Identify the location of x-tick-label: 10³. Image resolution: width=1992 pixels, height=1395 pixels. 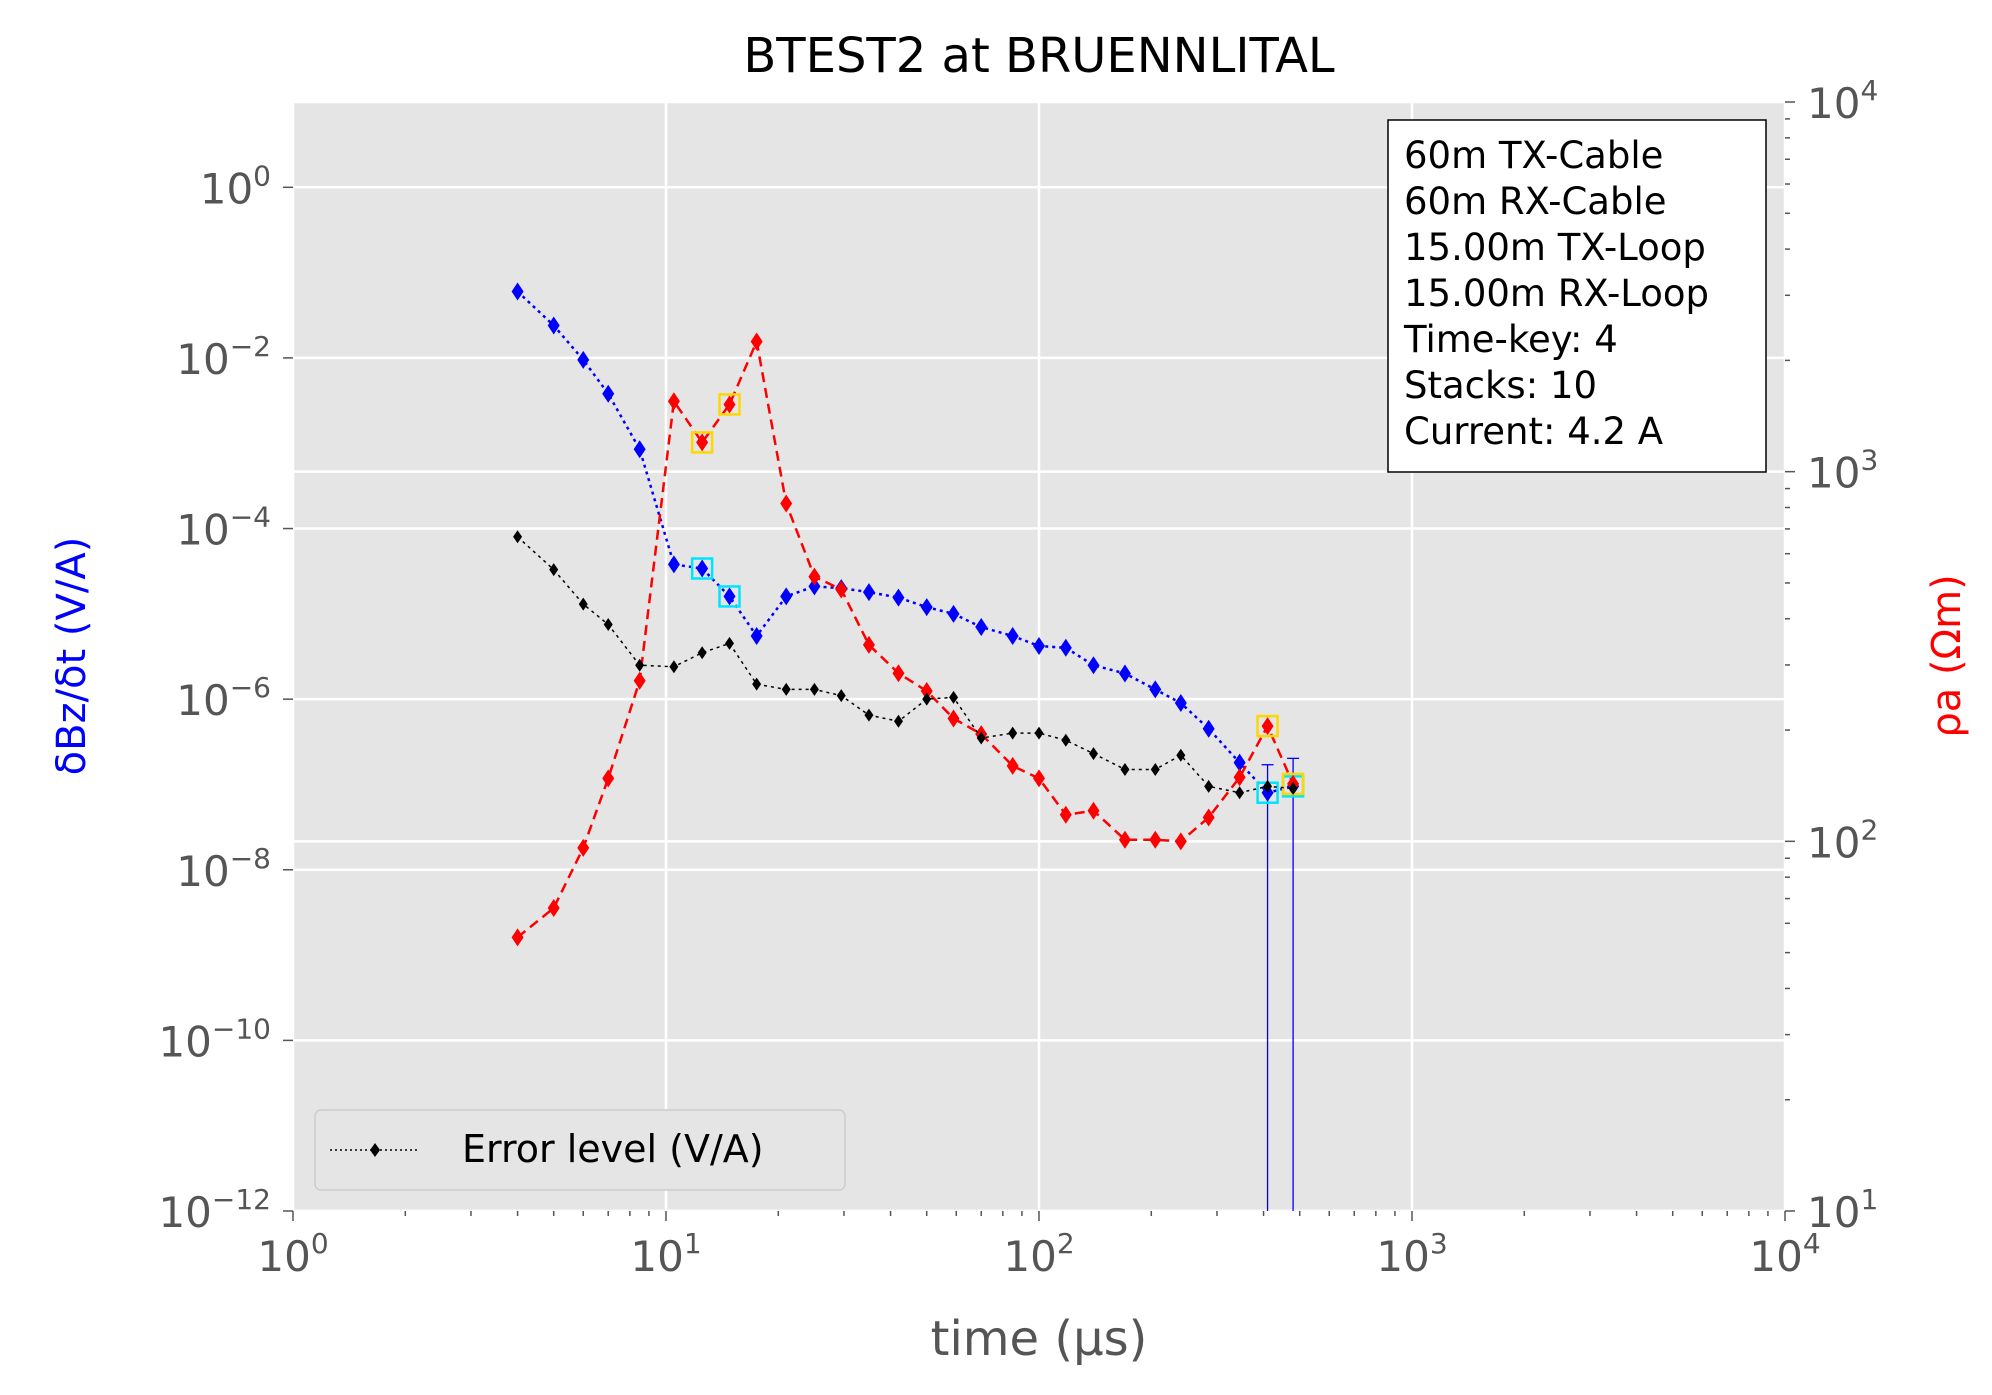
(1411, 1254).